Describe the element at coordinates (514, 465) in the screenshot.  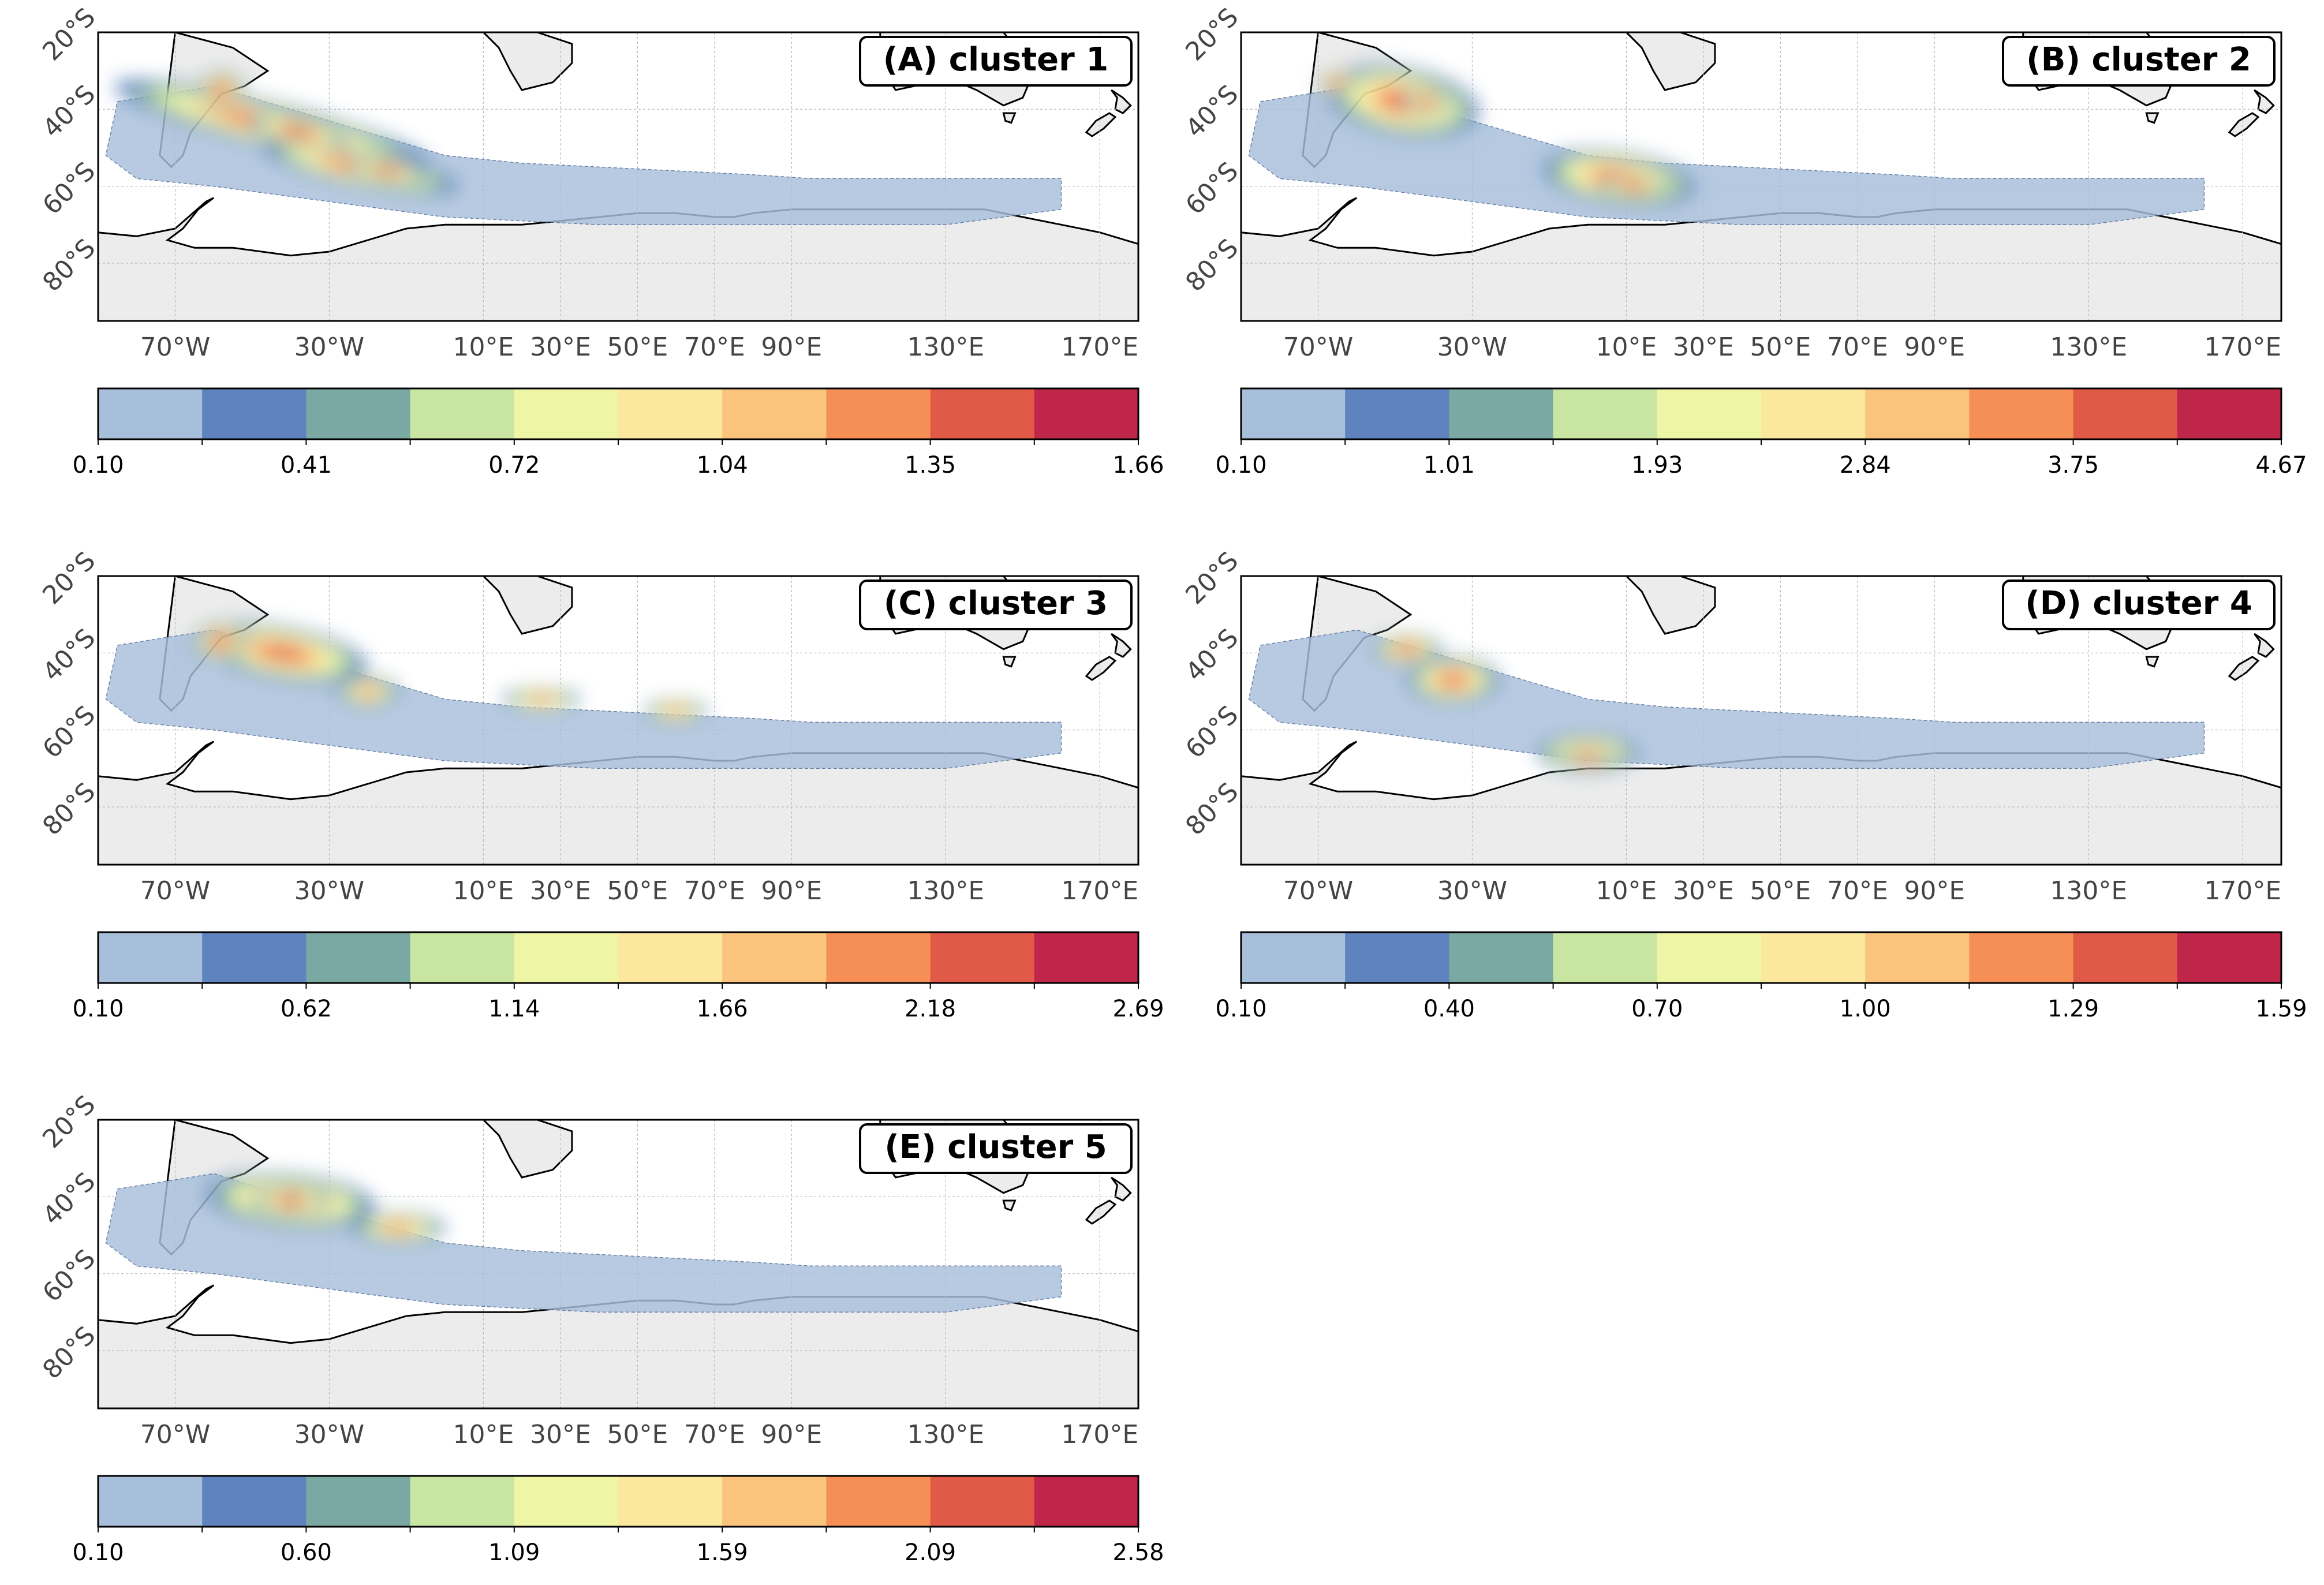
I see `colorbar-tick-label: 0.72` at that location.